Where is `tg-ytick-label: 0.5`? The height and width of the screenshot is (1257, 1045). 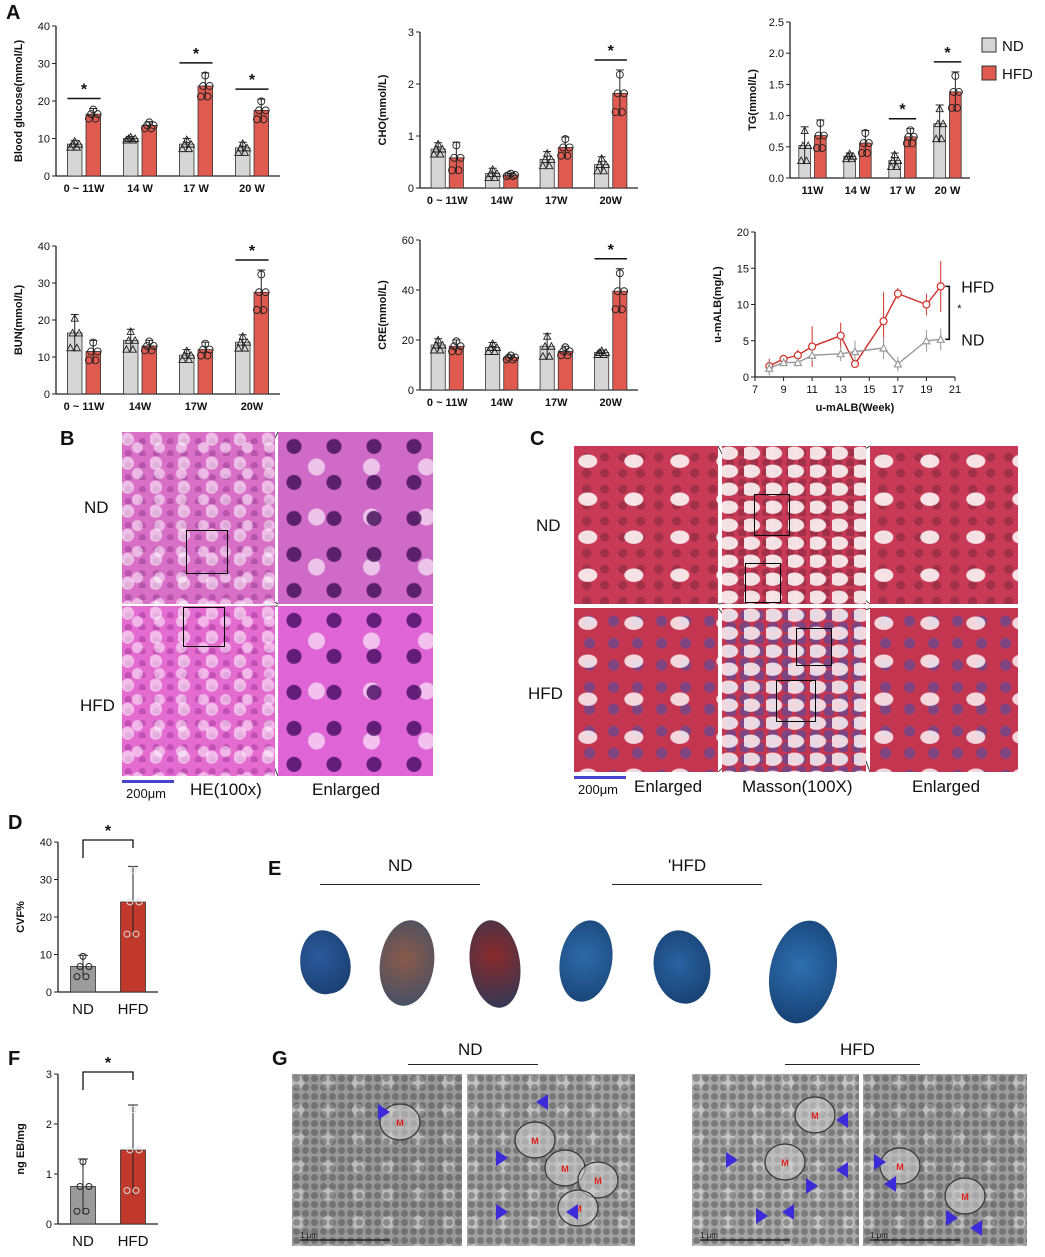
tg-ytick-label: 0.5 is located at coordinates (776, 148).